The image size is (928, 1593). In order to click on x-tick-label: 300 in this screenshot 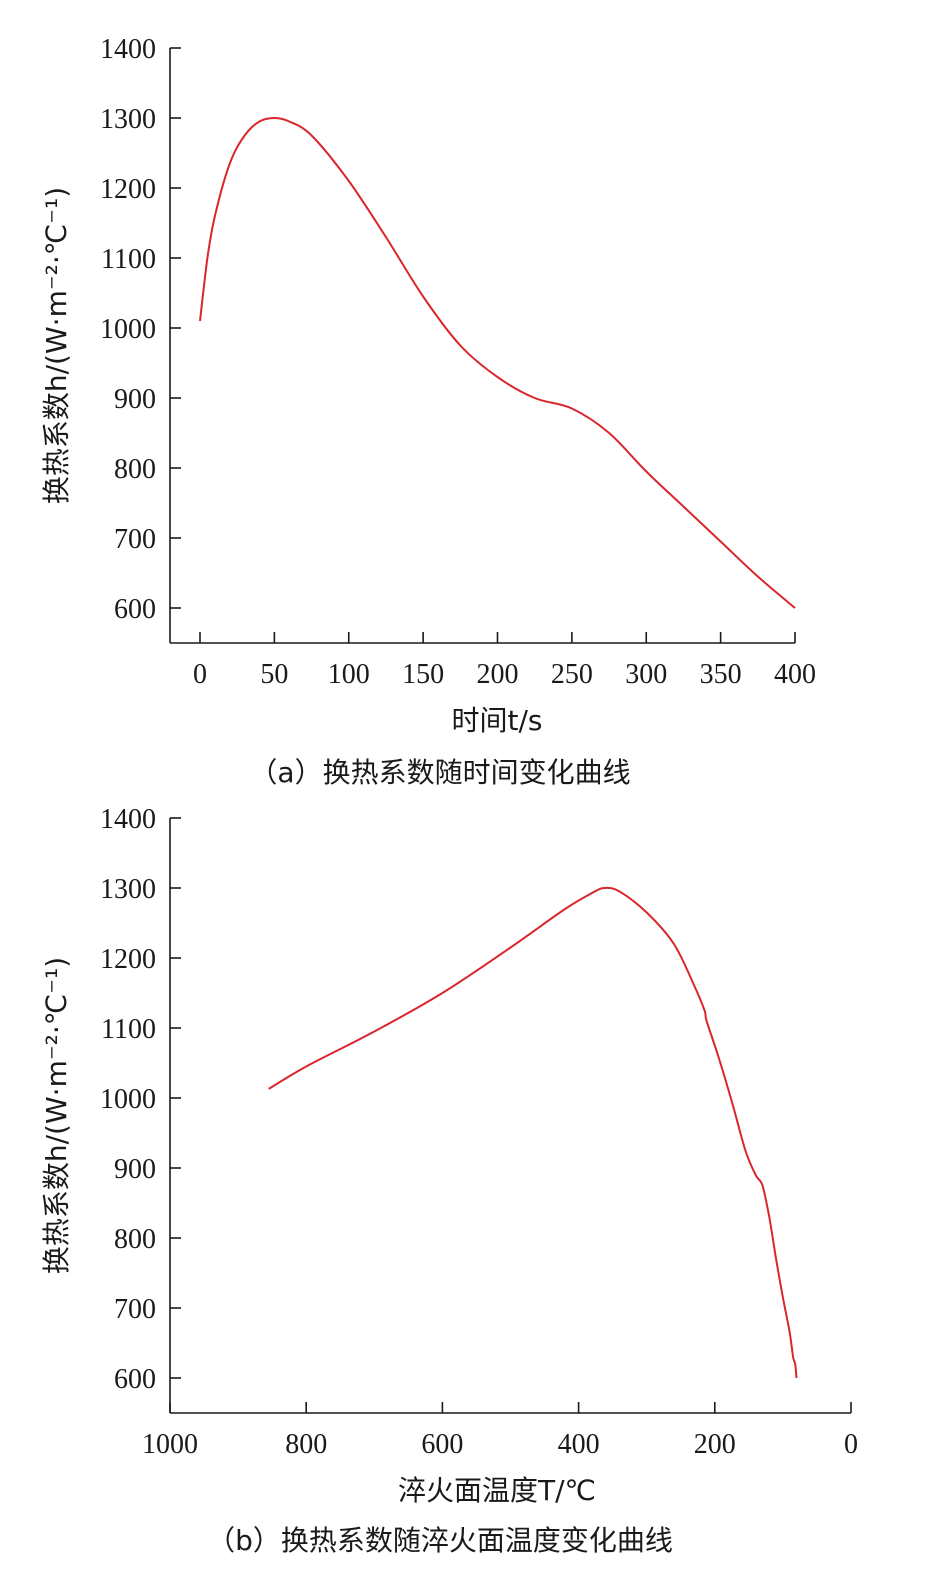, I will do `click(646, 674)`.